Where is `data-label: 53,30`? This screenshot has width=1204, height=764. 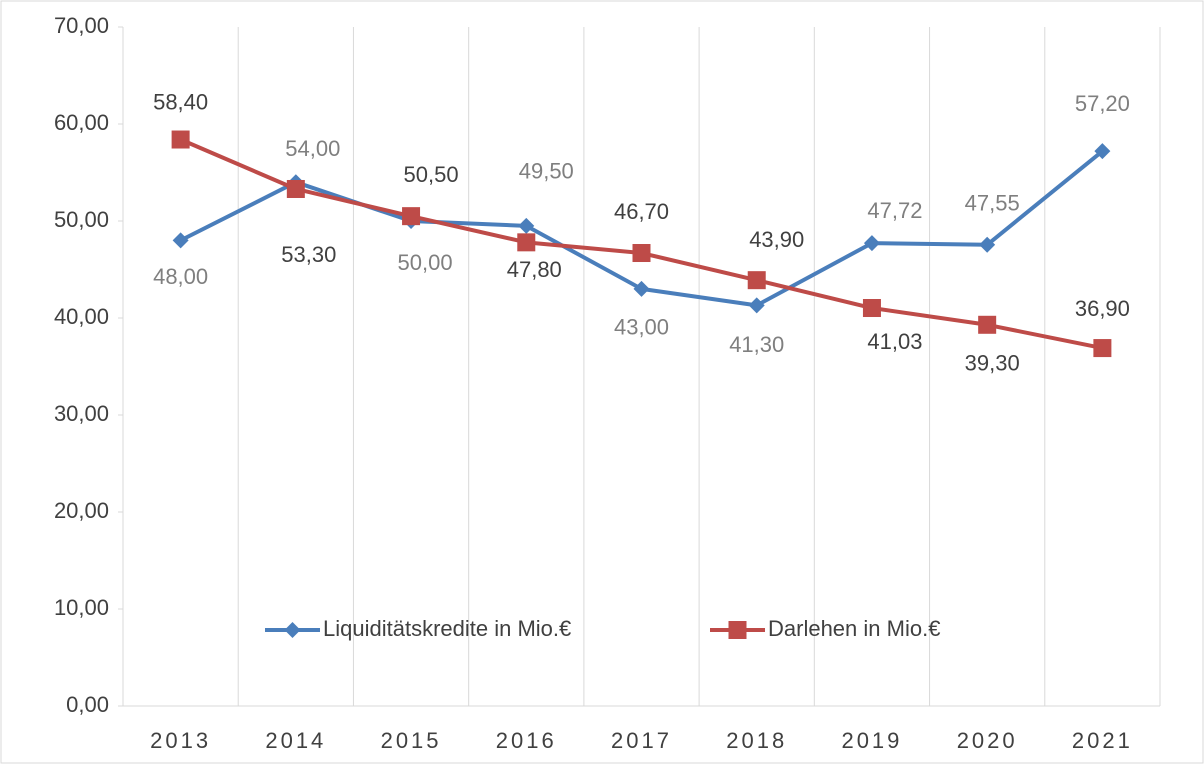
data-label: 53,30 is located at coordinates (308, 254).